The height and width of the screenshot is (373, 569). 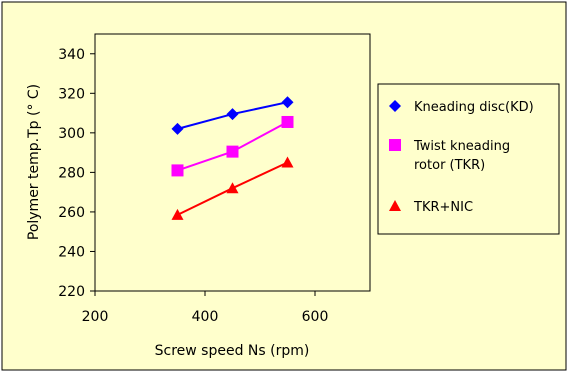 I want to click on legend-label: TKR+NIC, so click(x=443, y=207).